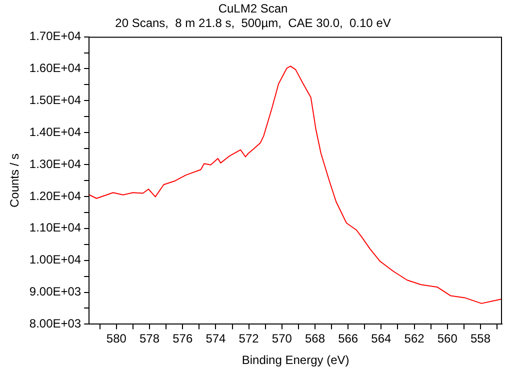 The width and height of the screenshot is (514, 386). Describe the element at coordinates (447, 339) in the screenshot. I see `x-tick-label: 560` at that location.